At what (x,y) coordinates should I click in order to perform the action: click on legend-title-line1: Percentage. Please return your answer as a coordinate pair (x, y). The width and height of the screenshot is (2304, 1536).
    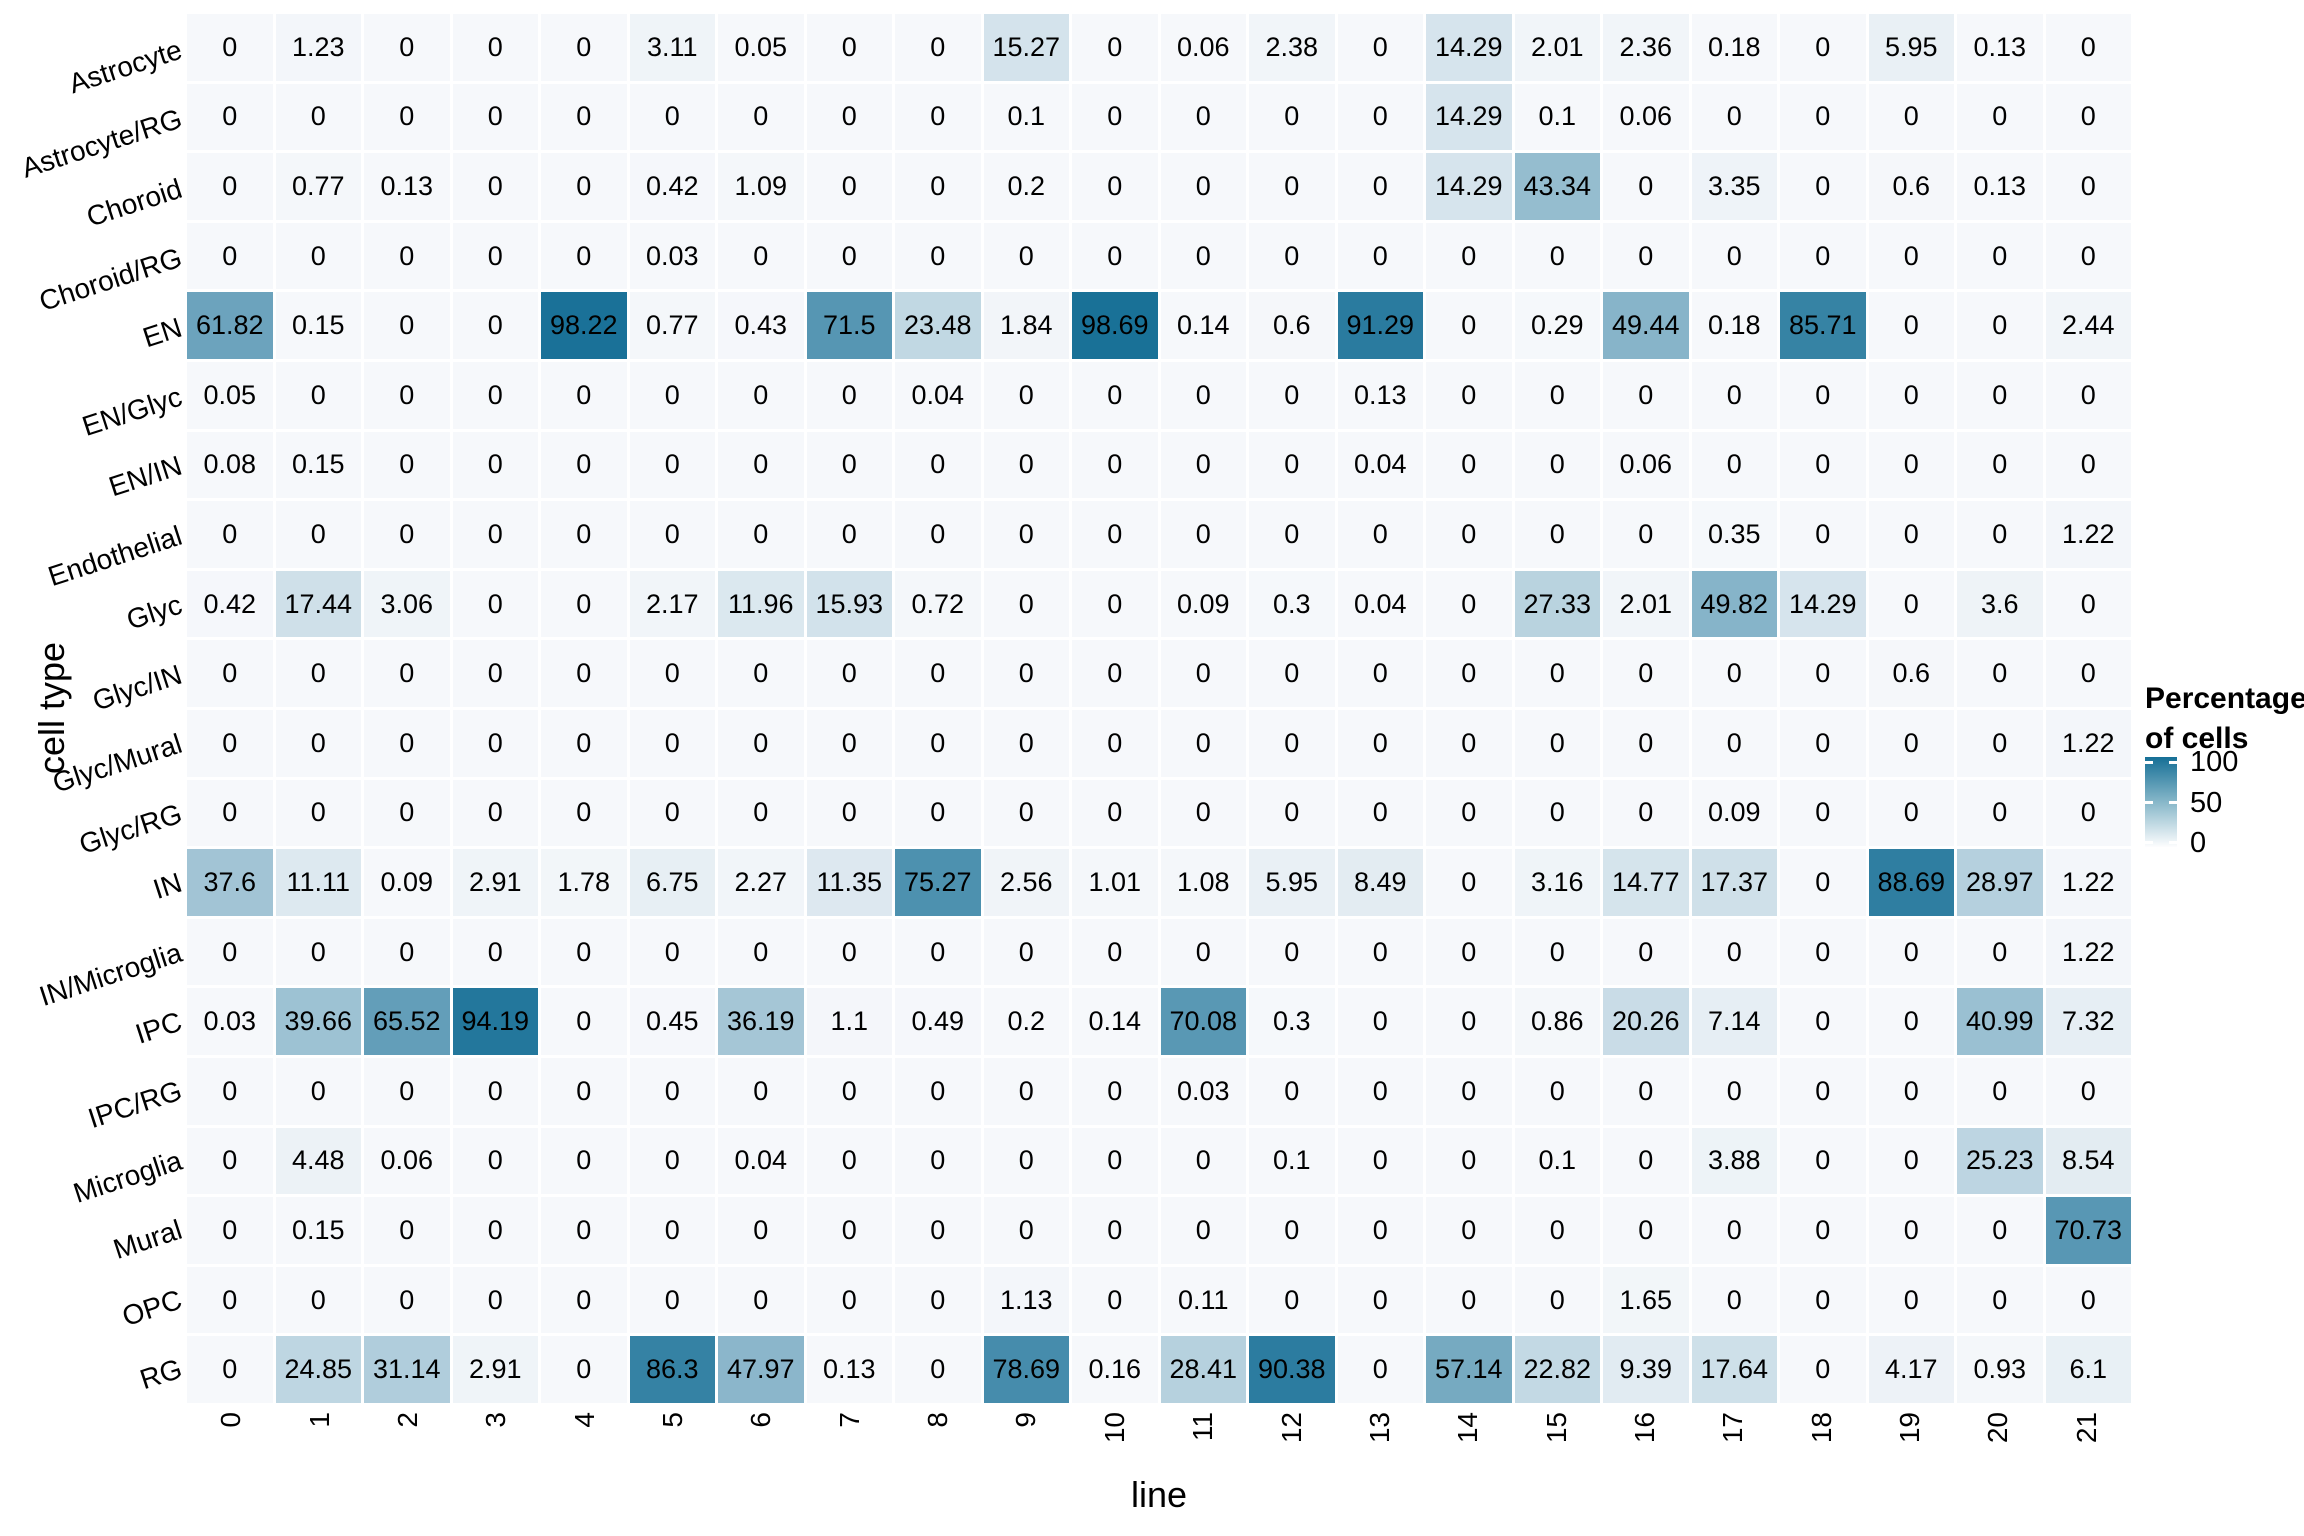
    Looking at the image, I should click on (2224, 698).